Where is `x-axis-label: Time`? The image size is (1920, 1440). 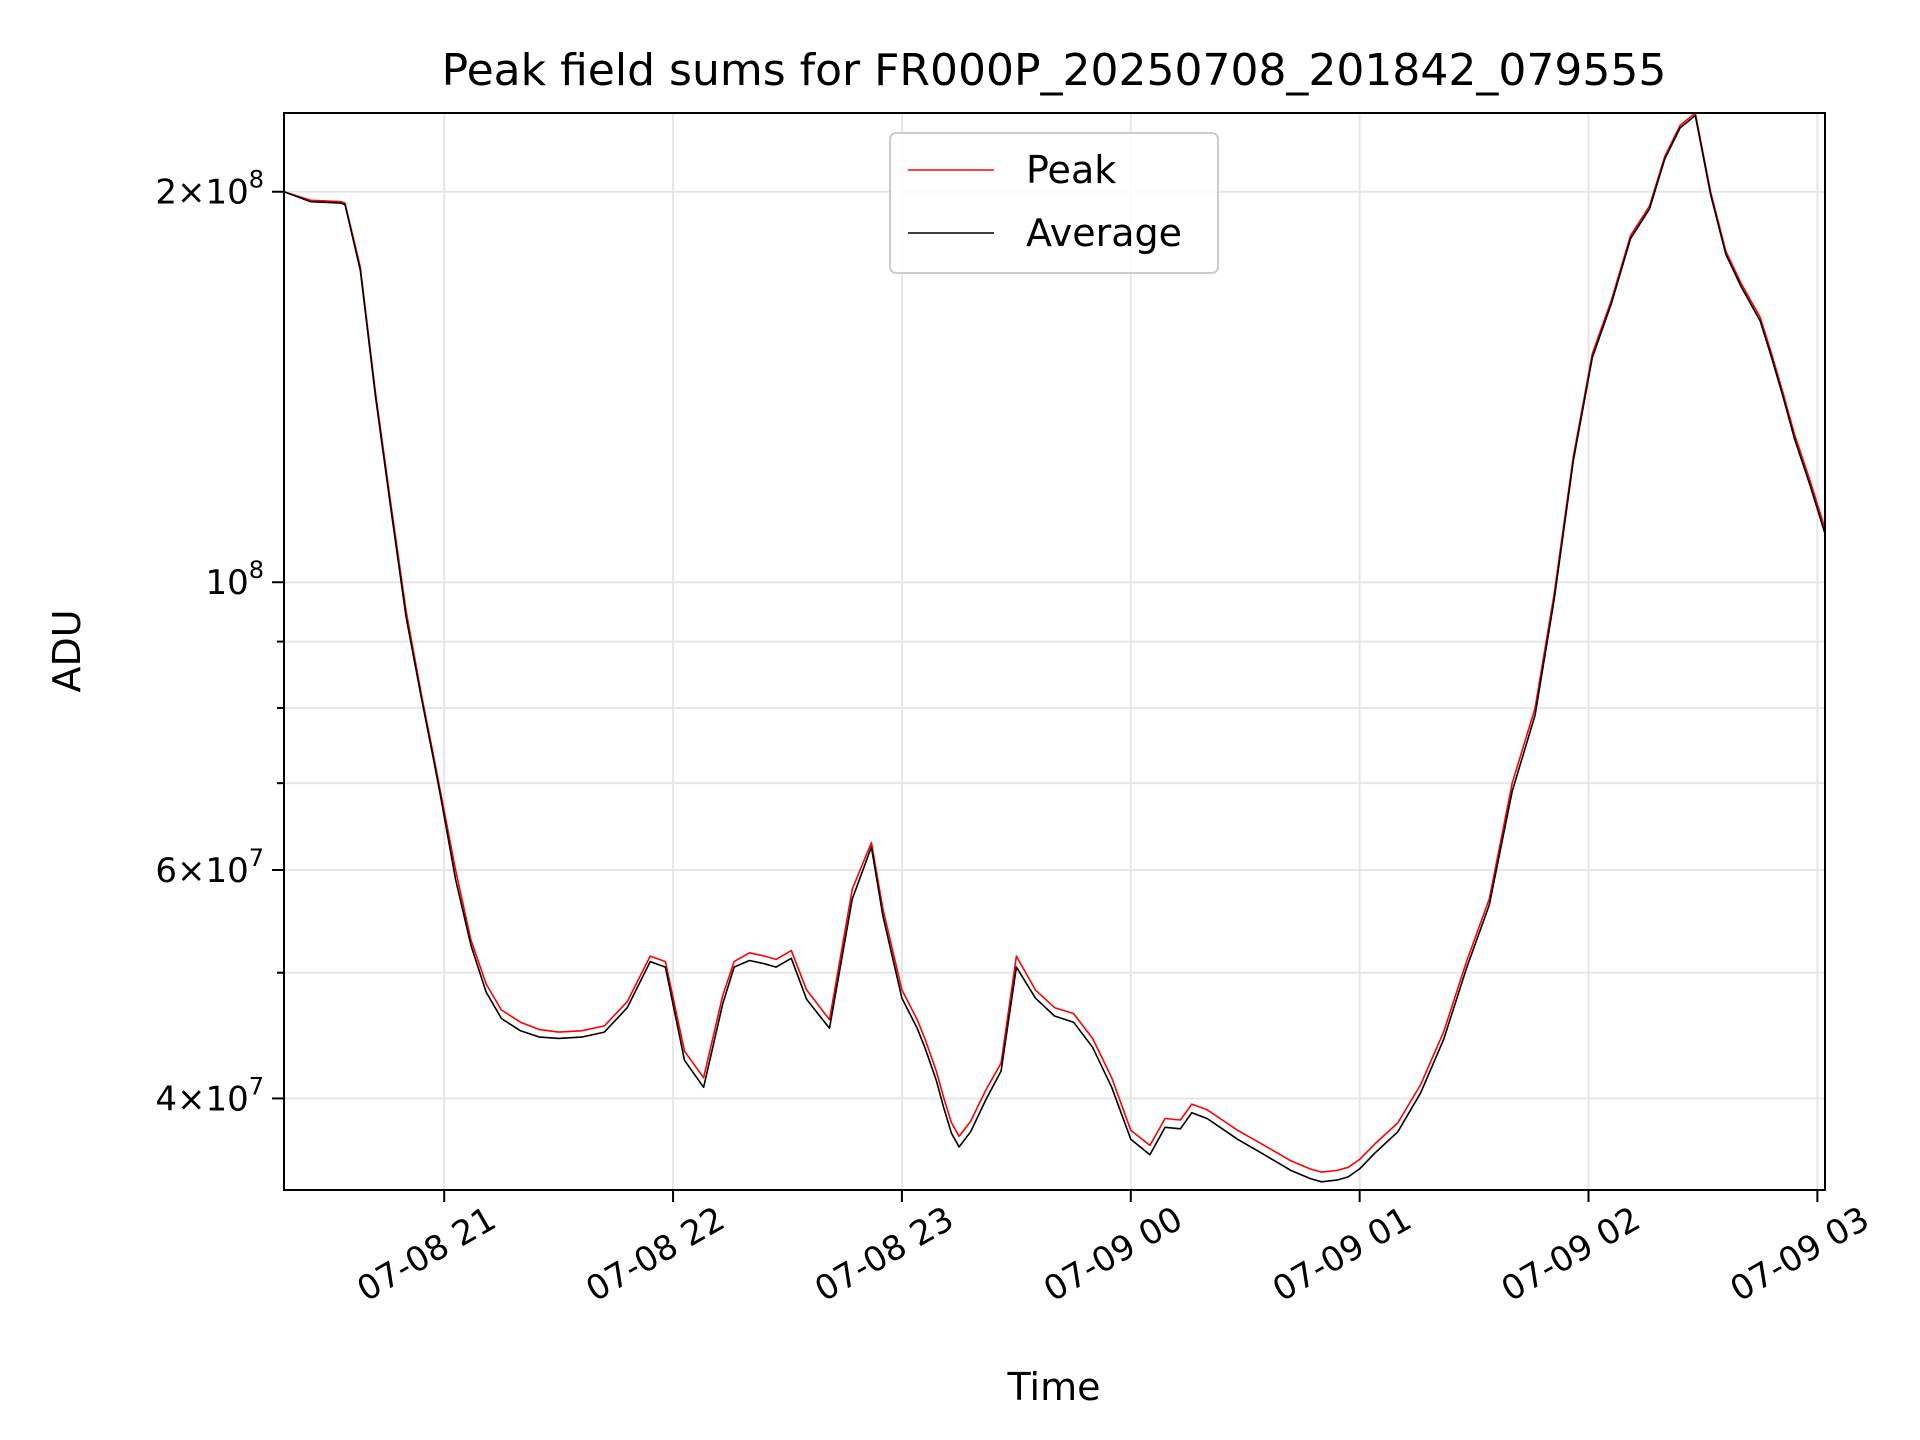
x-axis-label: Time is located at coordinates (1054, 1387).